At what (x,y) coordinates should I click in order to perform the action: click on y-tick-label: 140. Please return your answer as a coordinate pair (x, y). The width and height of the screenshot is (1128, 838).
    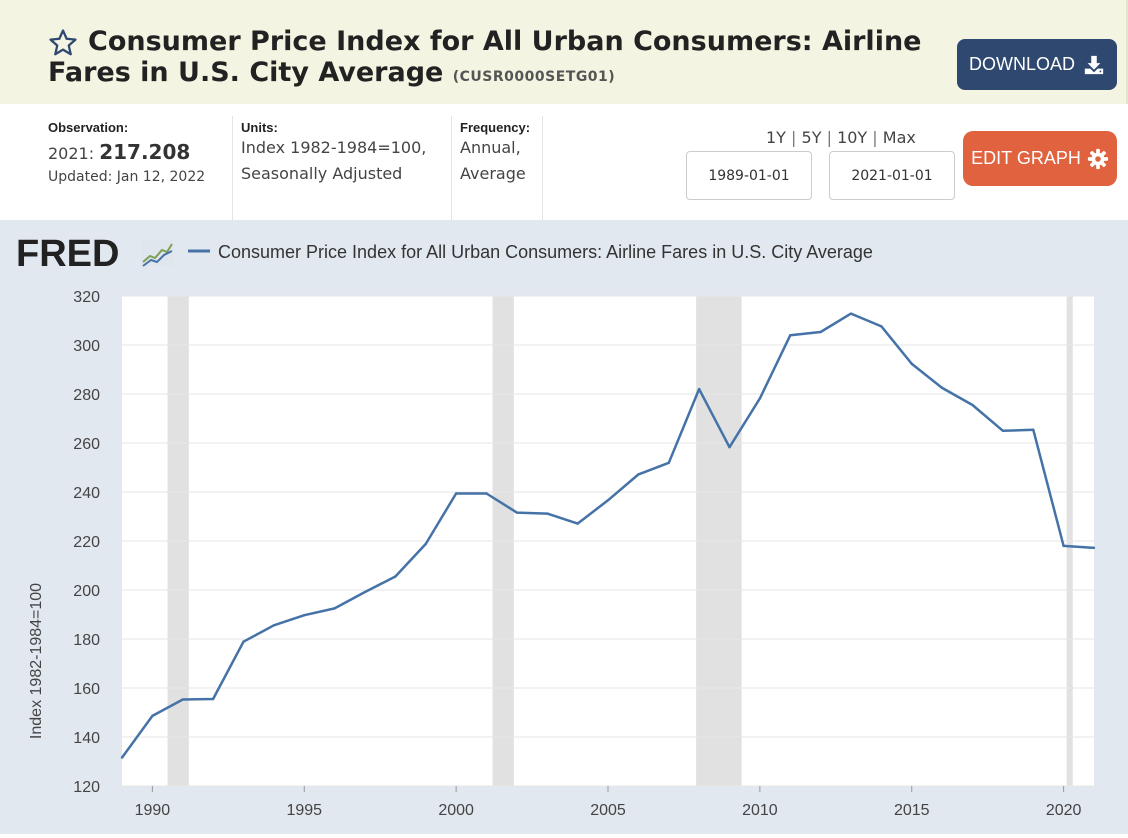
    Looking at the image, I should click on (86, 738).